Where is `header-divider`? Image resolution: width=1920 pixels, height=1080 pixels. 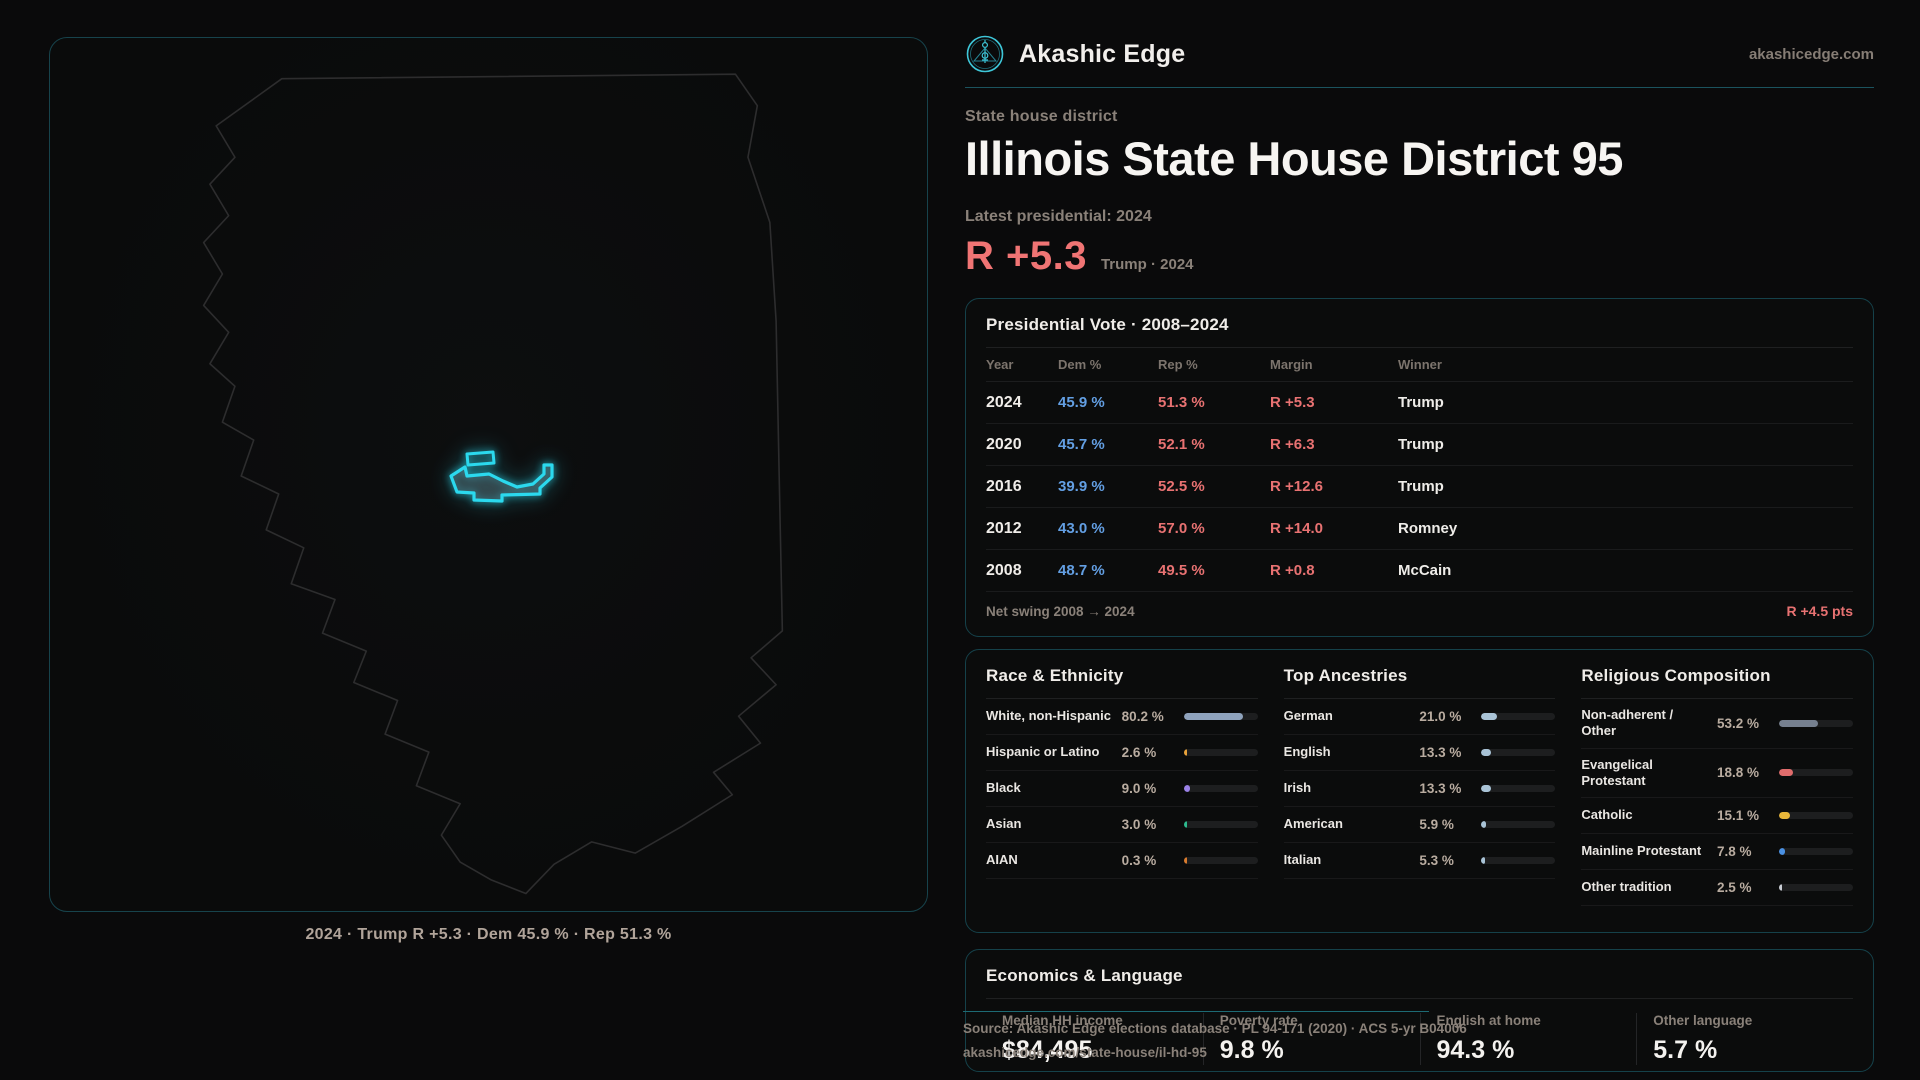
header-divider is located at coordinates (1419, 87).